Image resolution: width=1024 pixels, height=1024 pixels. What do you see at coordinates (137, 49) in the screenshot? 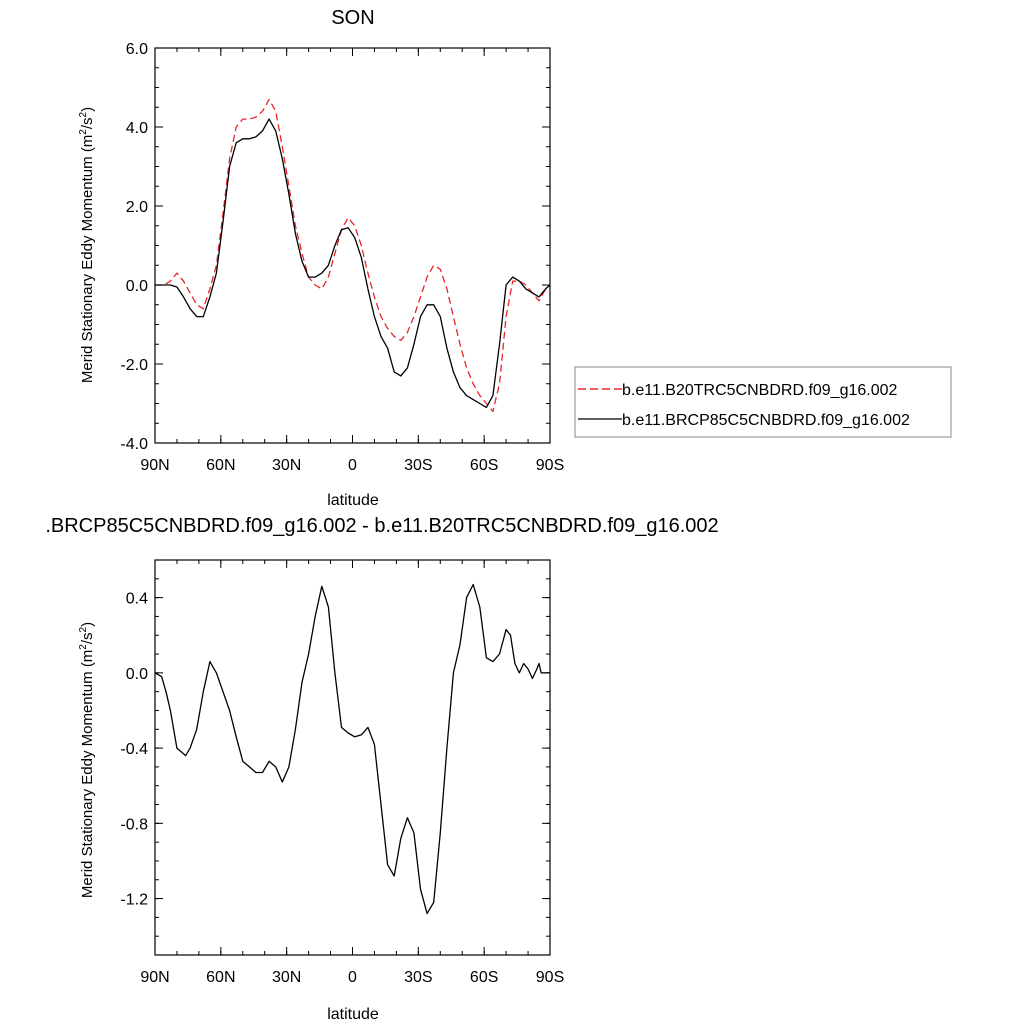
I see `y-tick-label: 6.0` at bounding box center [137, 49].